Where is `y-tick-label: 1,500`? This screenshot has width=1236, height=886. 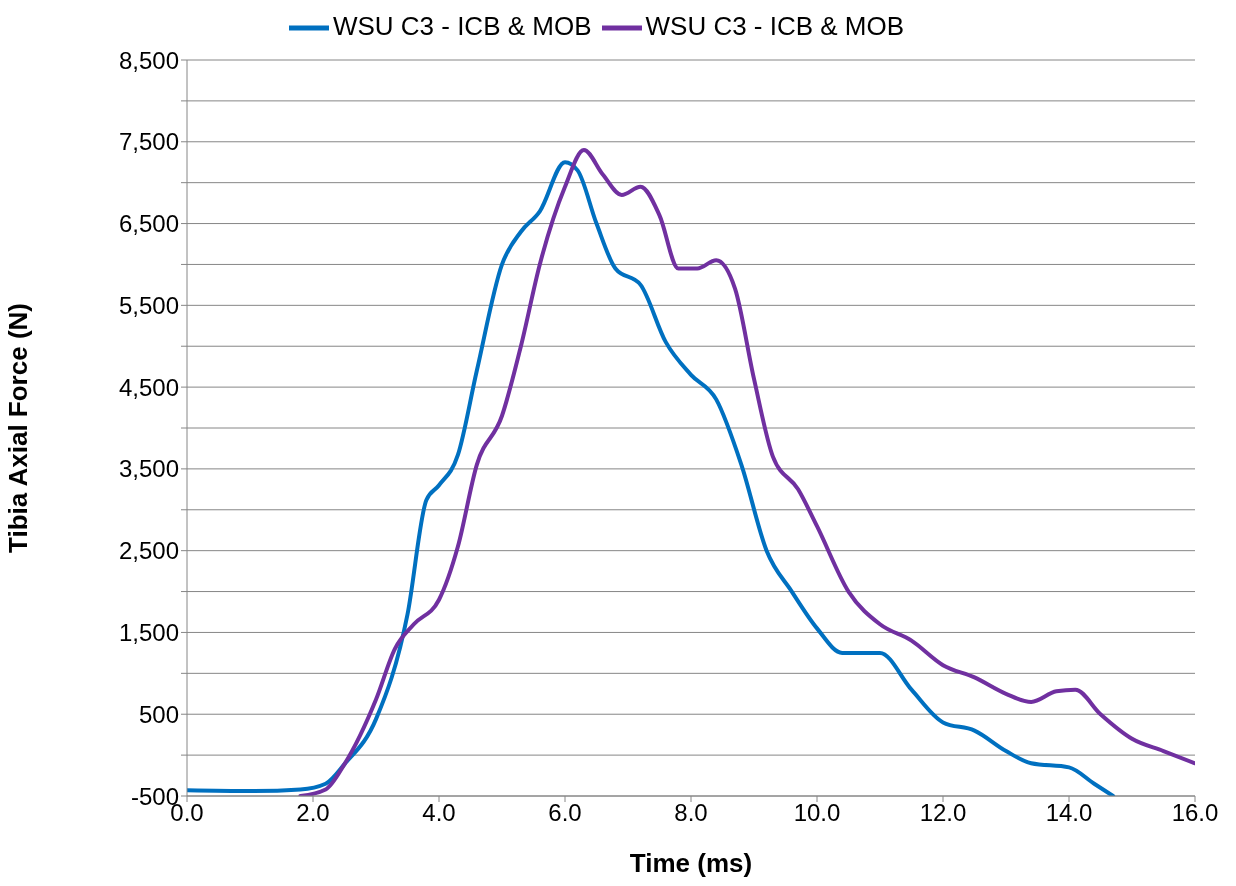
y-tick-label: 1,500 is located at coordinates (148, 632).